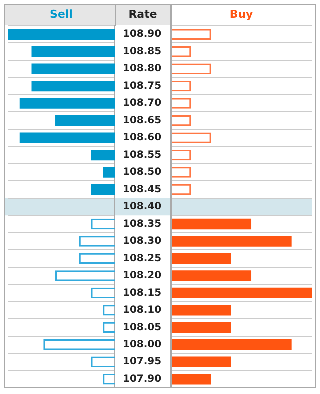 This screenshot has height=394, width=320. I want to click on y-tick-label: 108.15, so click(142, 293).